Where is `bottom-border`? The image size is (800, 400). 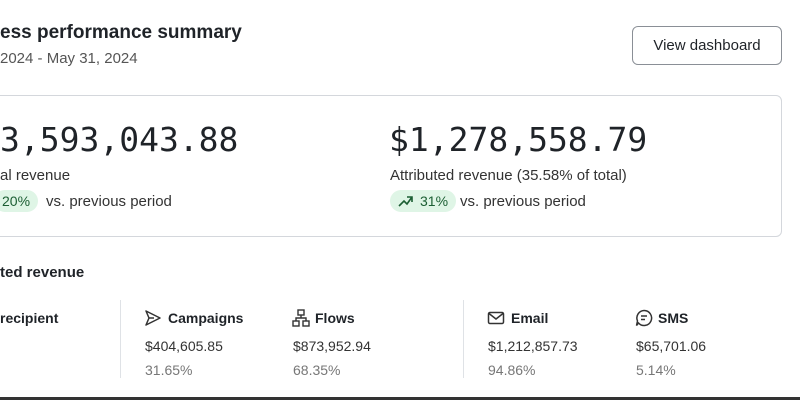
bottom-border is located at coordinates (400, 398).